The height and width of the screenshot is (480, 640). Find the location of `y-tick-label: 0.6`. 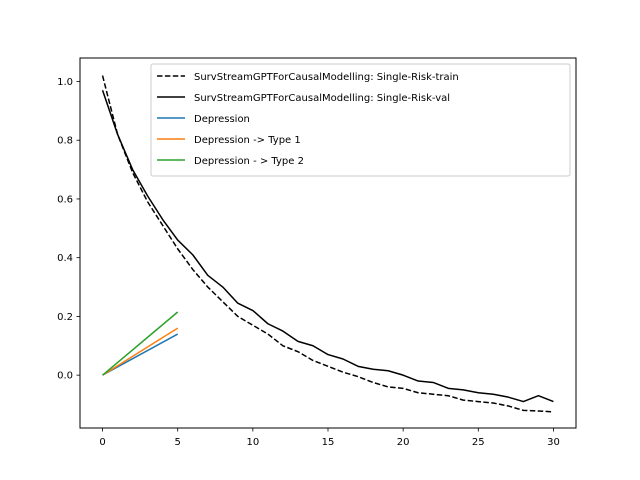

y-tick-label: 0.6 is located at coordinates (65, 199).